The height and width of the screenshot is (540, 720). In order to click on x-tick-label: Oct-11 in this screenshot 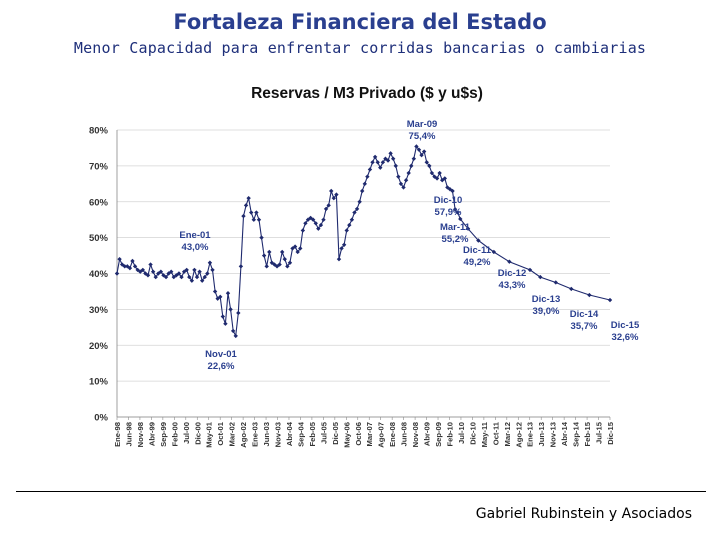, I will do `click(495, 433)`.